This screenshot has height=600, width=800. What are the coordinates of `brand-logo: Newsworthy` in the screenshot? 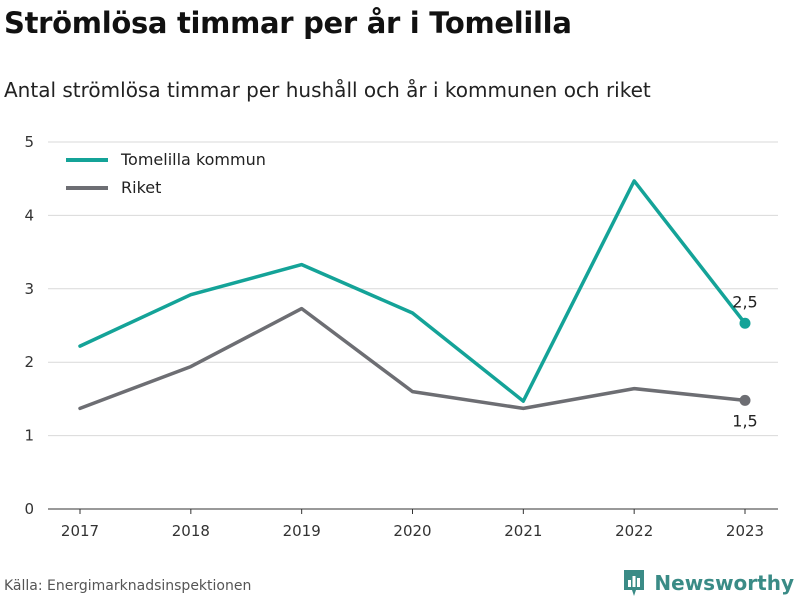 It's located at (708, 583).